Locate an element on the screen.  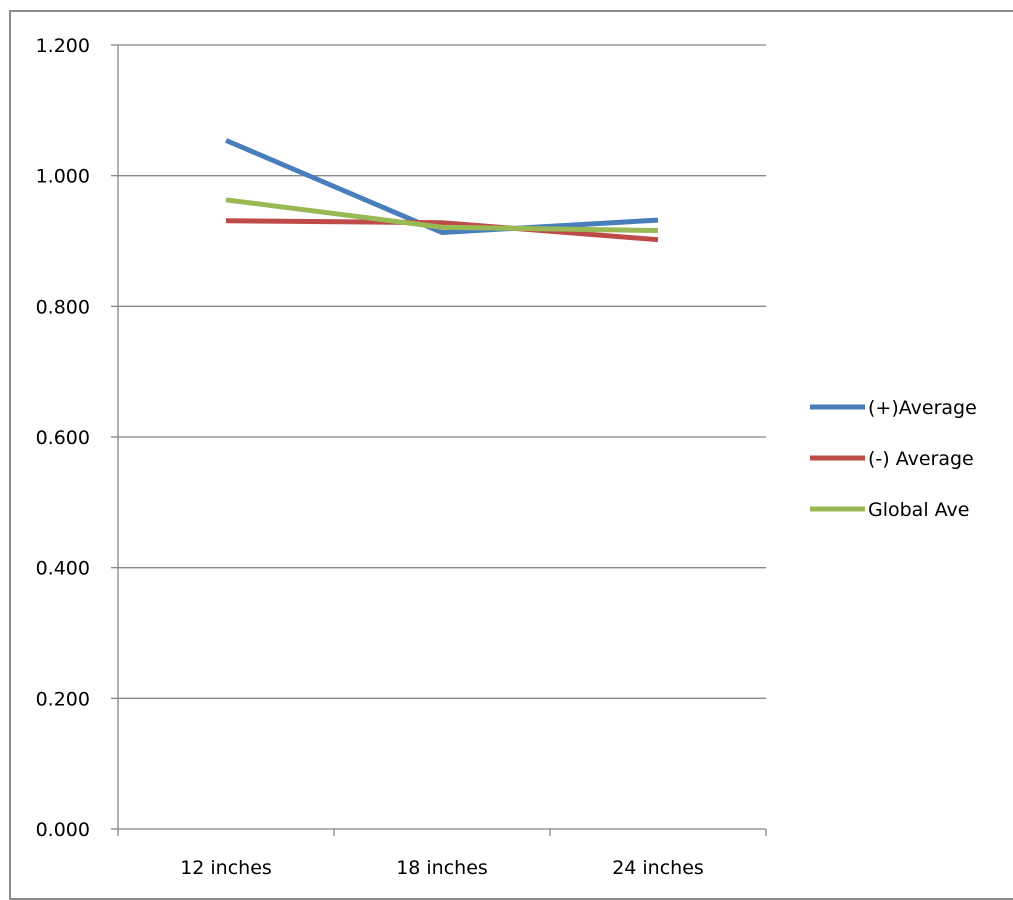
y-tick-label: 0.400 is located at coordinates (63, 569).